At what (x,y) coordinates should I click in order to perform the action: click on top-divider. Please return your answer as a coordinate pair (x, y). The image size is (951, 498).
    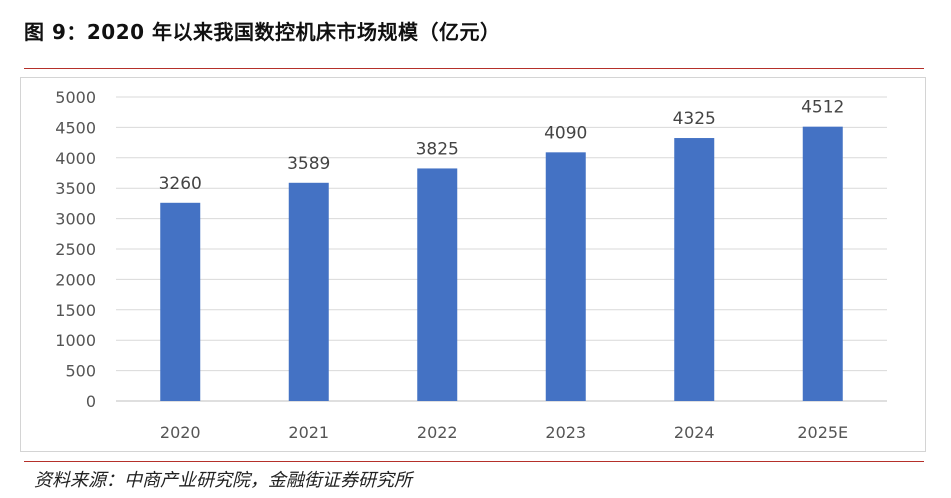
    Looking at the image, I should click on (474, 68).